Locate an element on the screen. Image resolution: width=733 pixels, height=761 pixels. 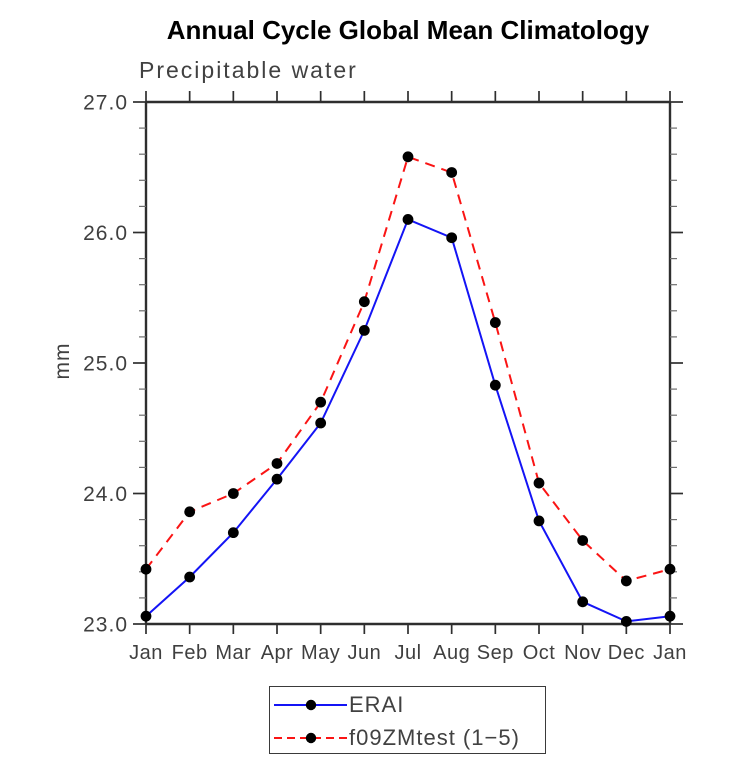
y-tick-label: 23.0 is located at coordinates (105, 624).